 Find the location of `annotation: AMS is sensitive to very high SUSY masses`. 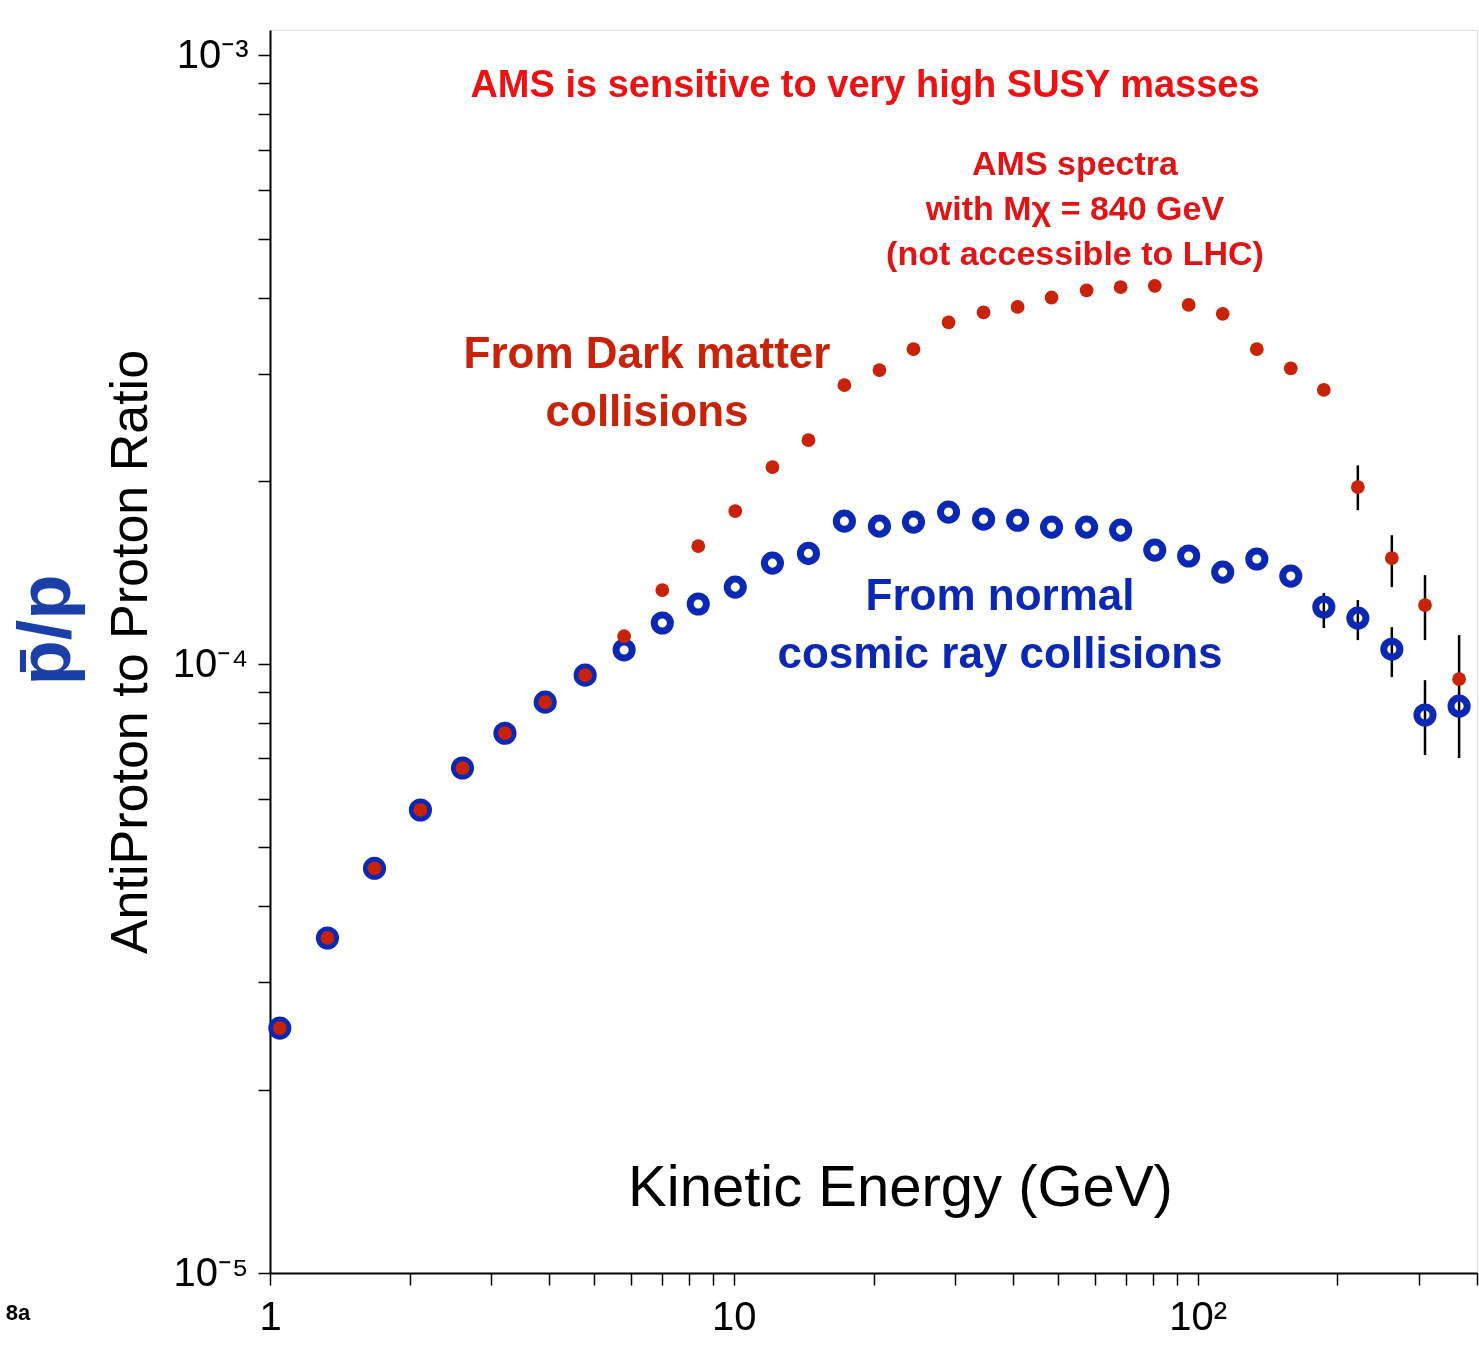

annotation: AMS is sensitive to very high SUSY masses is located at coordinates (865, 84).